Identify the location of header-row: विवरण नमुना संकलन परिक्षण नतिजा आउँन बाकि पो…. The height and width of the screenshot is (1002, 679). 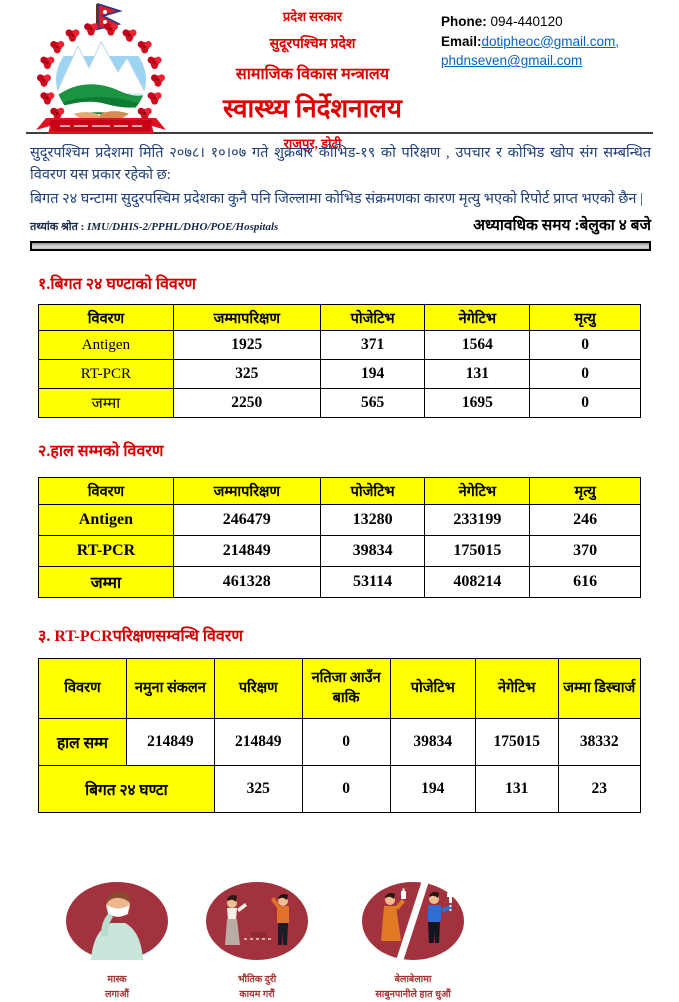
(339, 689).